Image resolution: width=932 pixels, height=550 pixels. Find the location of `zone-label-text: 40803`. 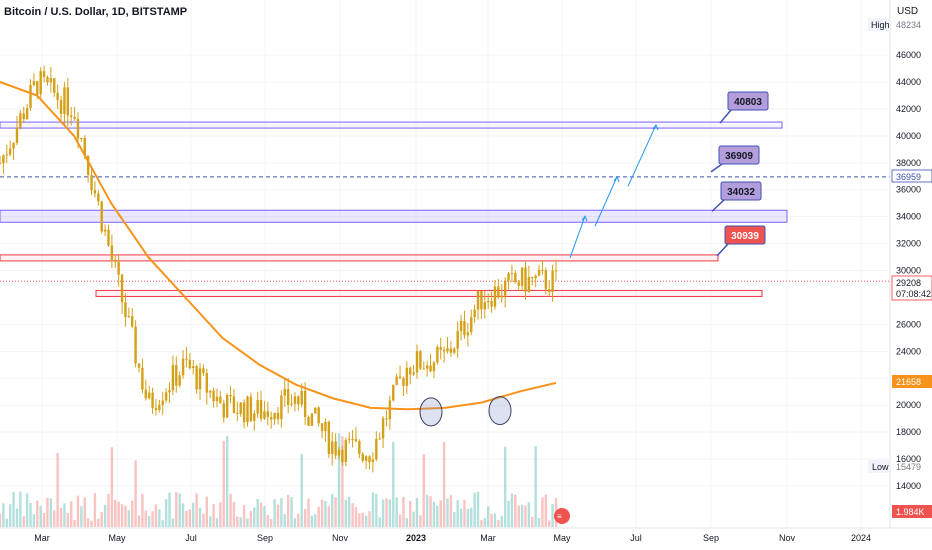

zone-label-text: 40803 is located at coordinates (748, 102).